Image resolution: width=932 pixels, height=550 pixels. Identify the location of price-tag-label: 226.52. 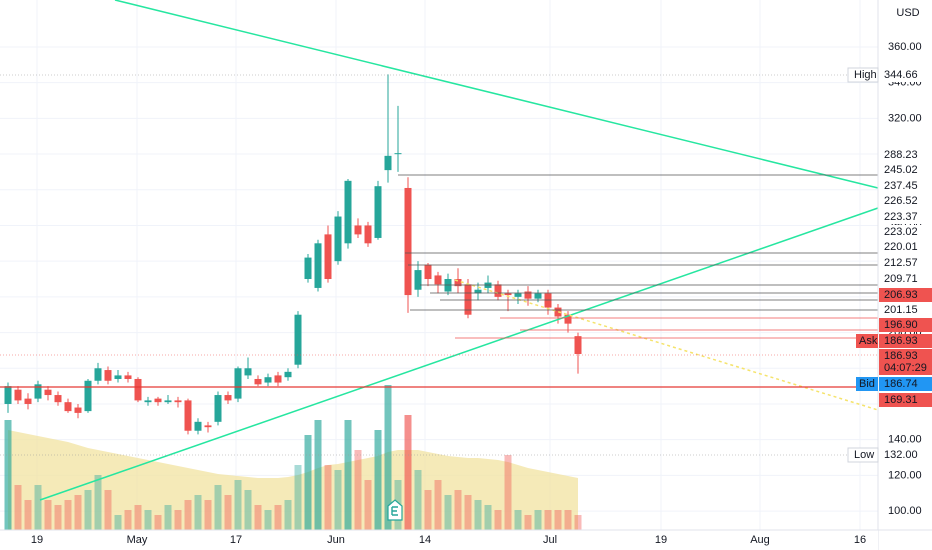
(901, 201).